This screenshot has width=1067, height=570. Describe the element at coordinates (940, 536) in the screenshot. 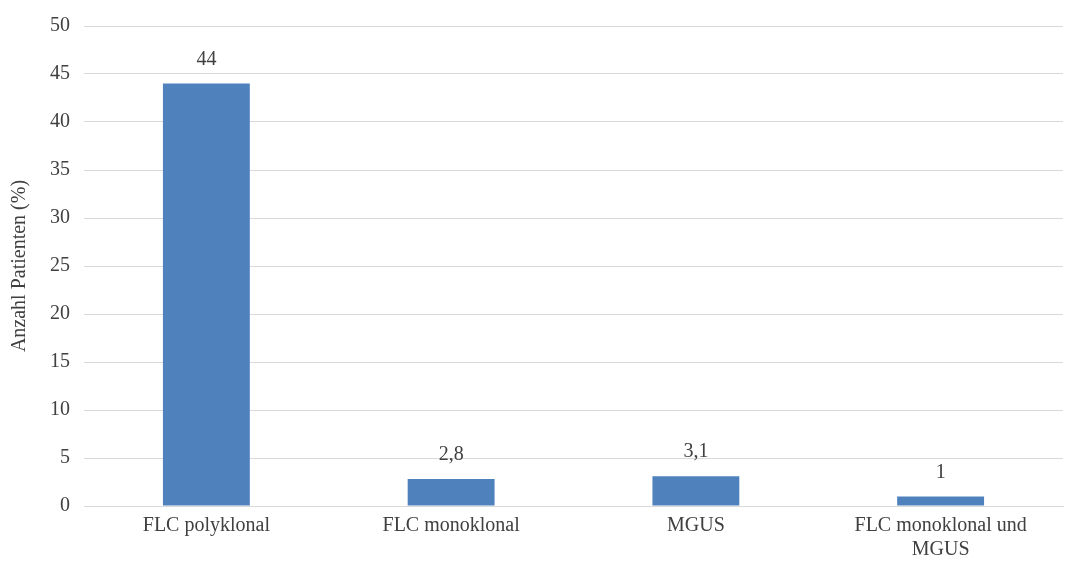

I see `x-tick-label: FLC monoklonal und MGUS` at that location.